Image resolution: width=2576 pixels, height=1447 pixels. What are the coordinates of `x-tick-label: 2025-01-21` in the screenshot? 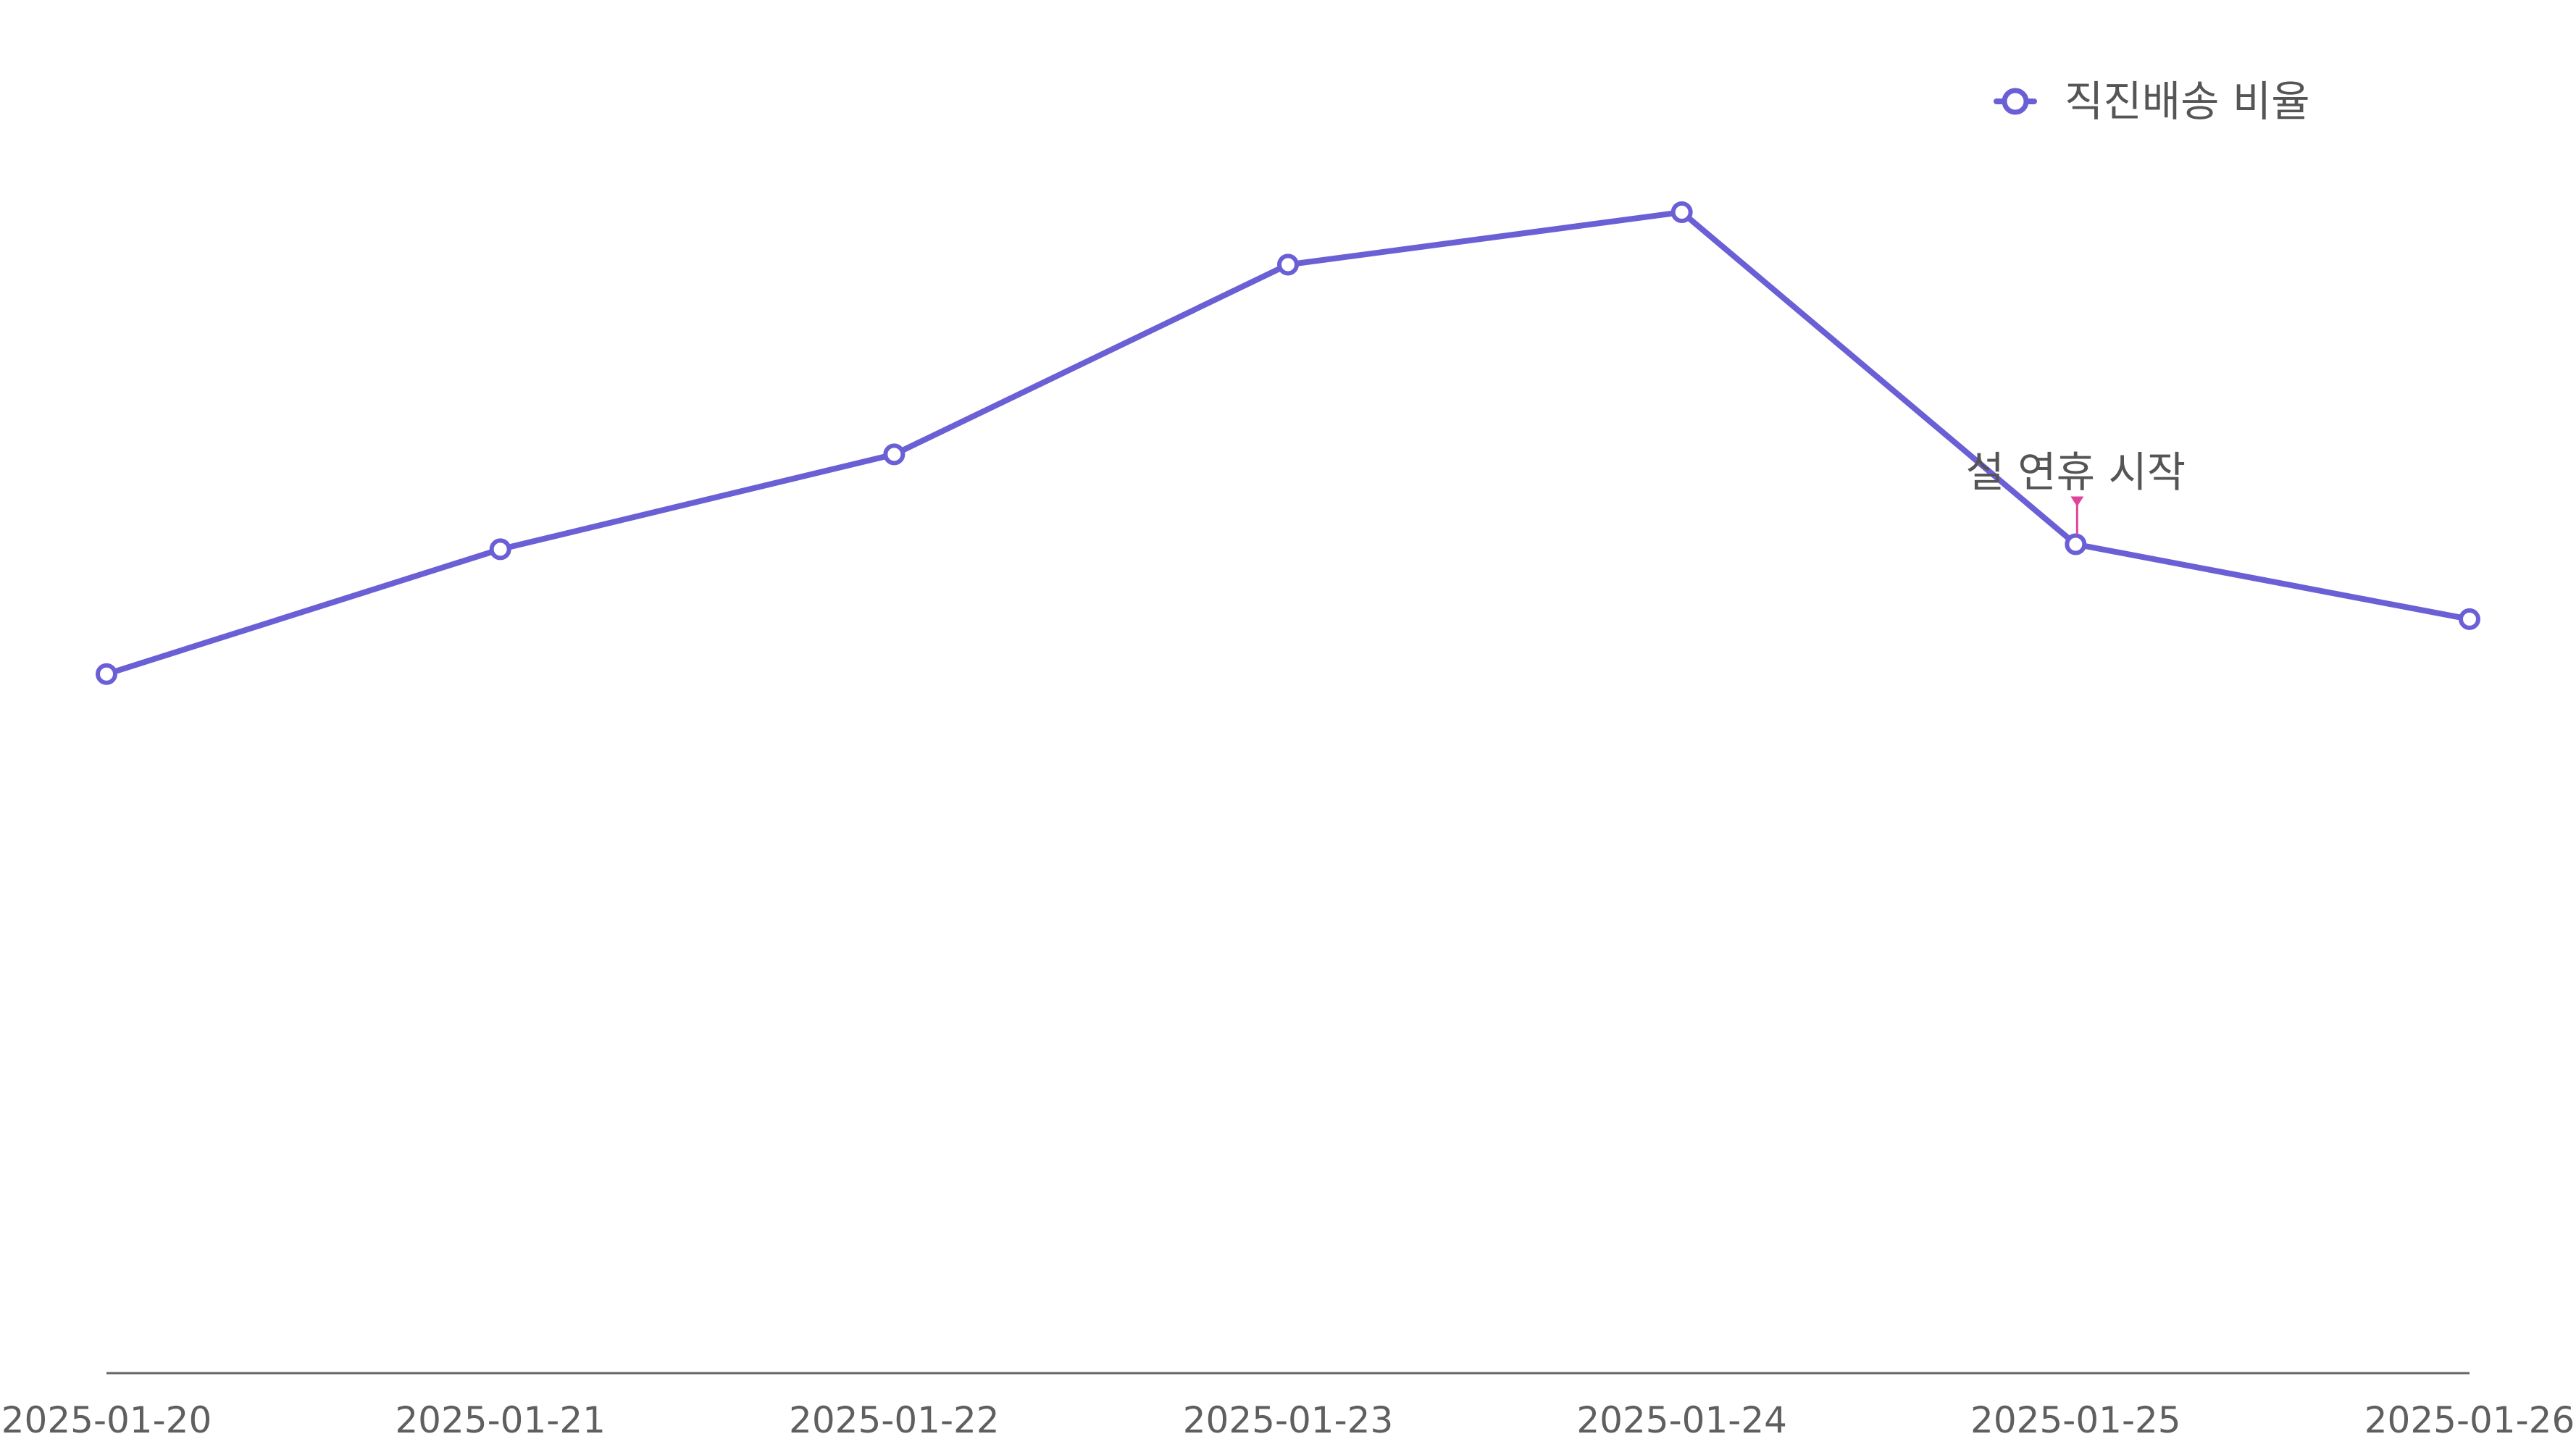 It's located at (500, 1420).